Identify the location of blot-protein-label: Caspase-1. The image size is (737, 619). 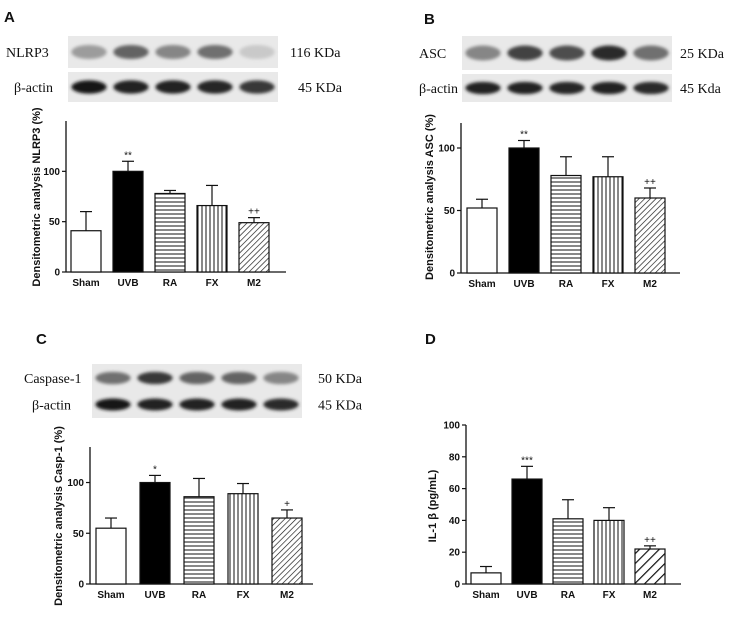
(53, 379).